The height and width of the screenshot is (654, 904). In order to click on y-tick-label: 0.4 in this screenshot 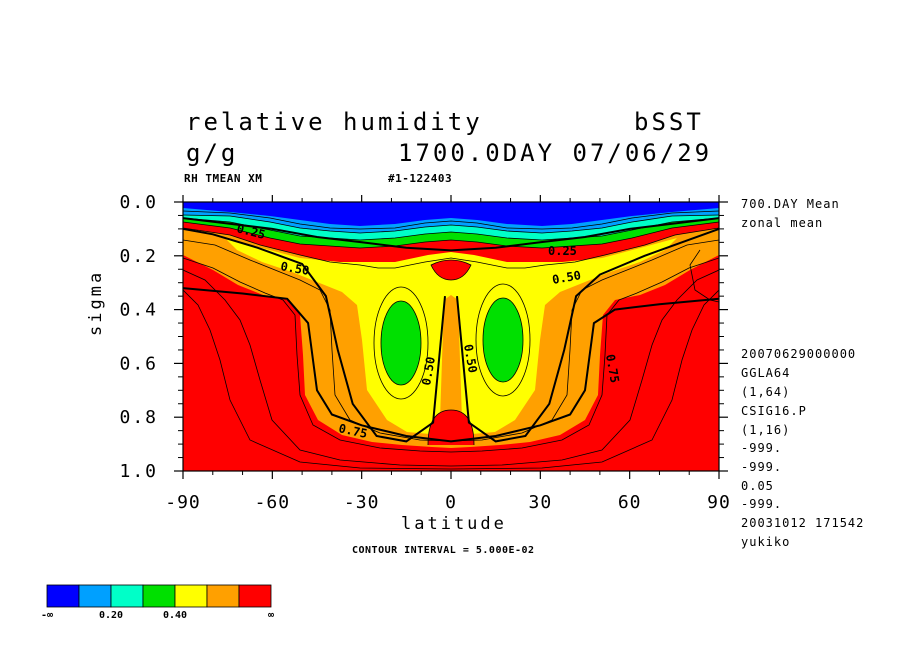, I will do `click(138, 310)`.